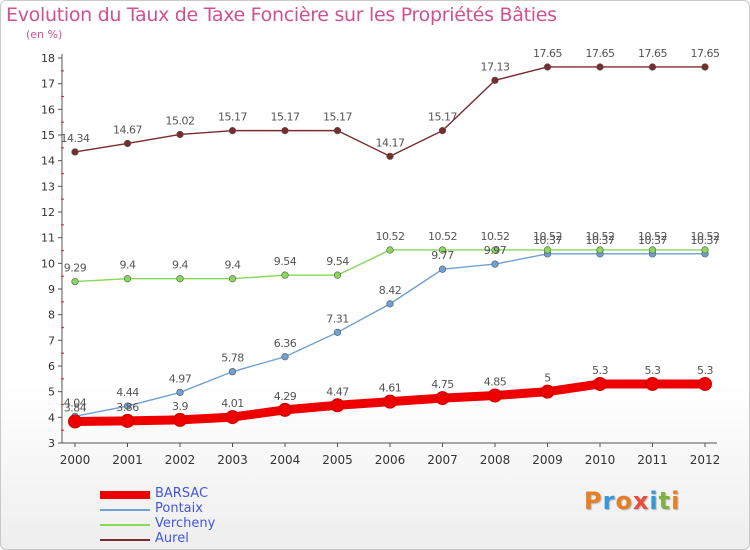 This screenshot has width=750, height=550. Describe the element at coordinates (337, 391) in the screenshot. I see `data-label: 4.47` at that location.